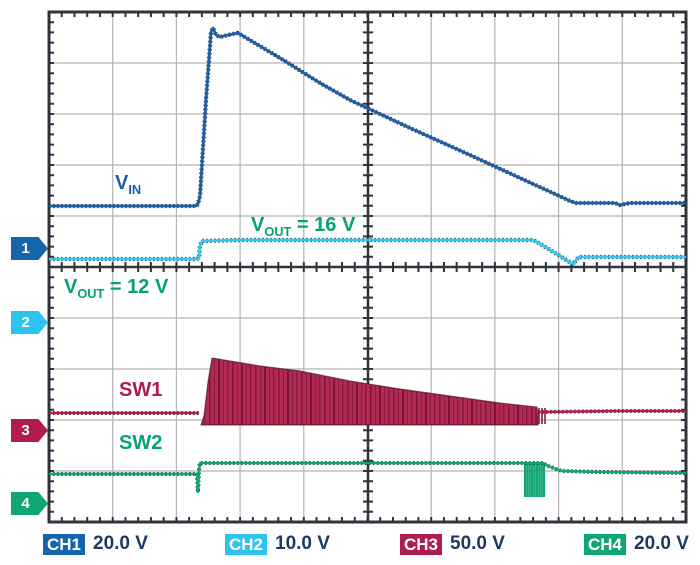 The height and width of the screenshot is (565, 700). What do you see at coordinates (135, 189) in the screenshot?
I see `label-vin-sub: IN` at bounding box center [135, 189].